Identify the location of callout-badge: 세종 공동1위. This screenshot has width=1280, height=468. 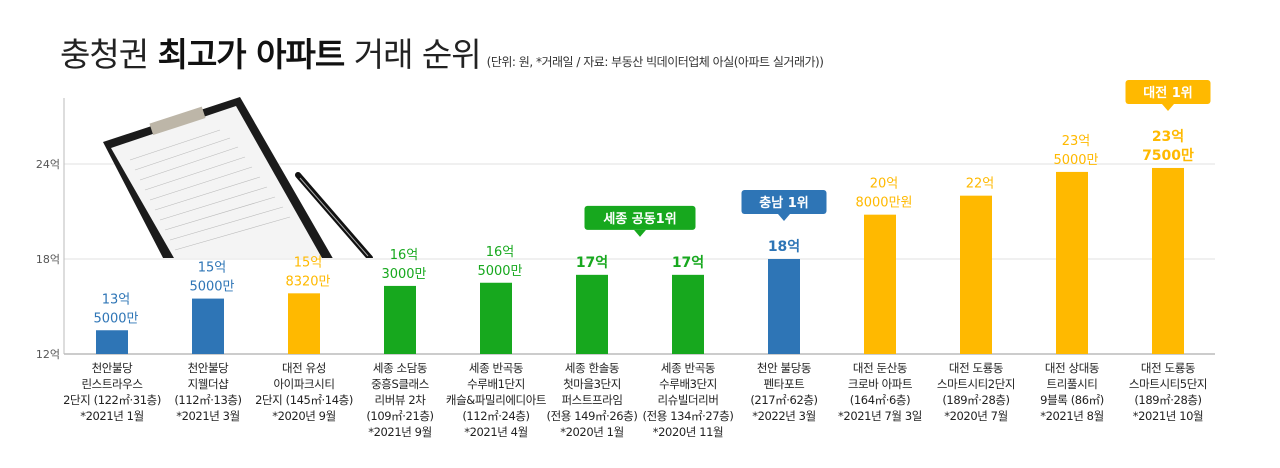
(640, 221).